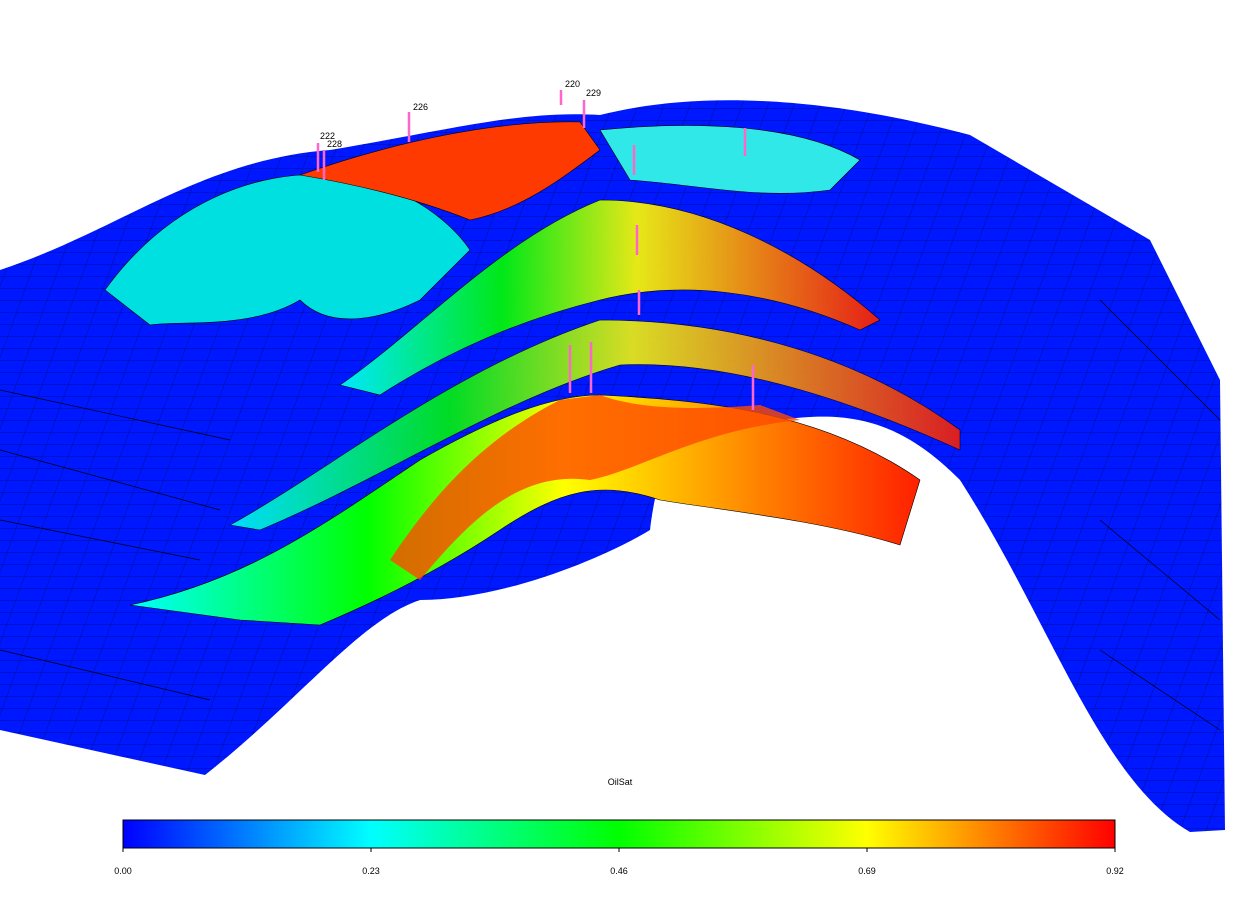  I want to click on well-label: 228, so click(334, 144).